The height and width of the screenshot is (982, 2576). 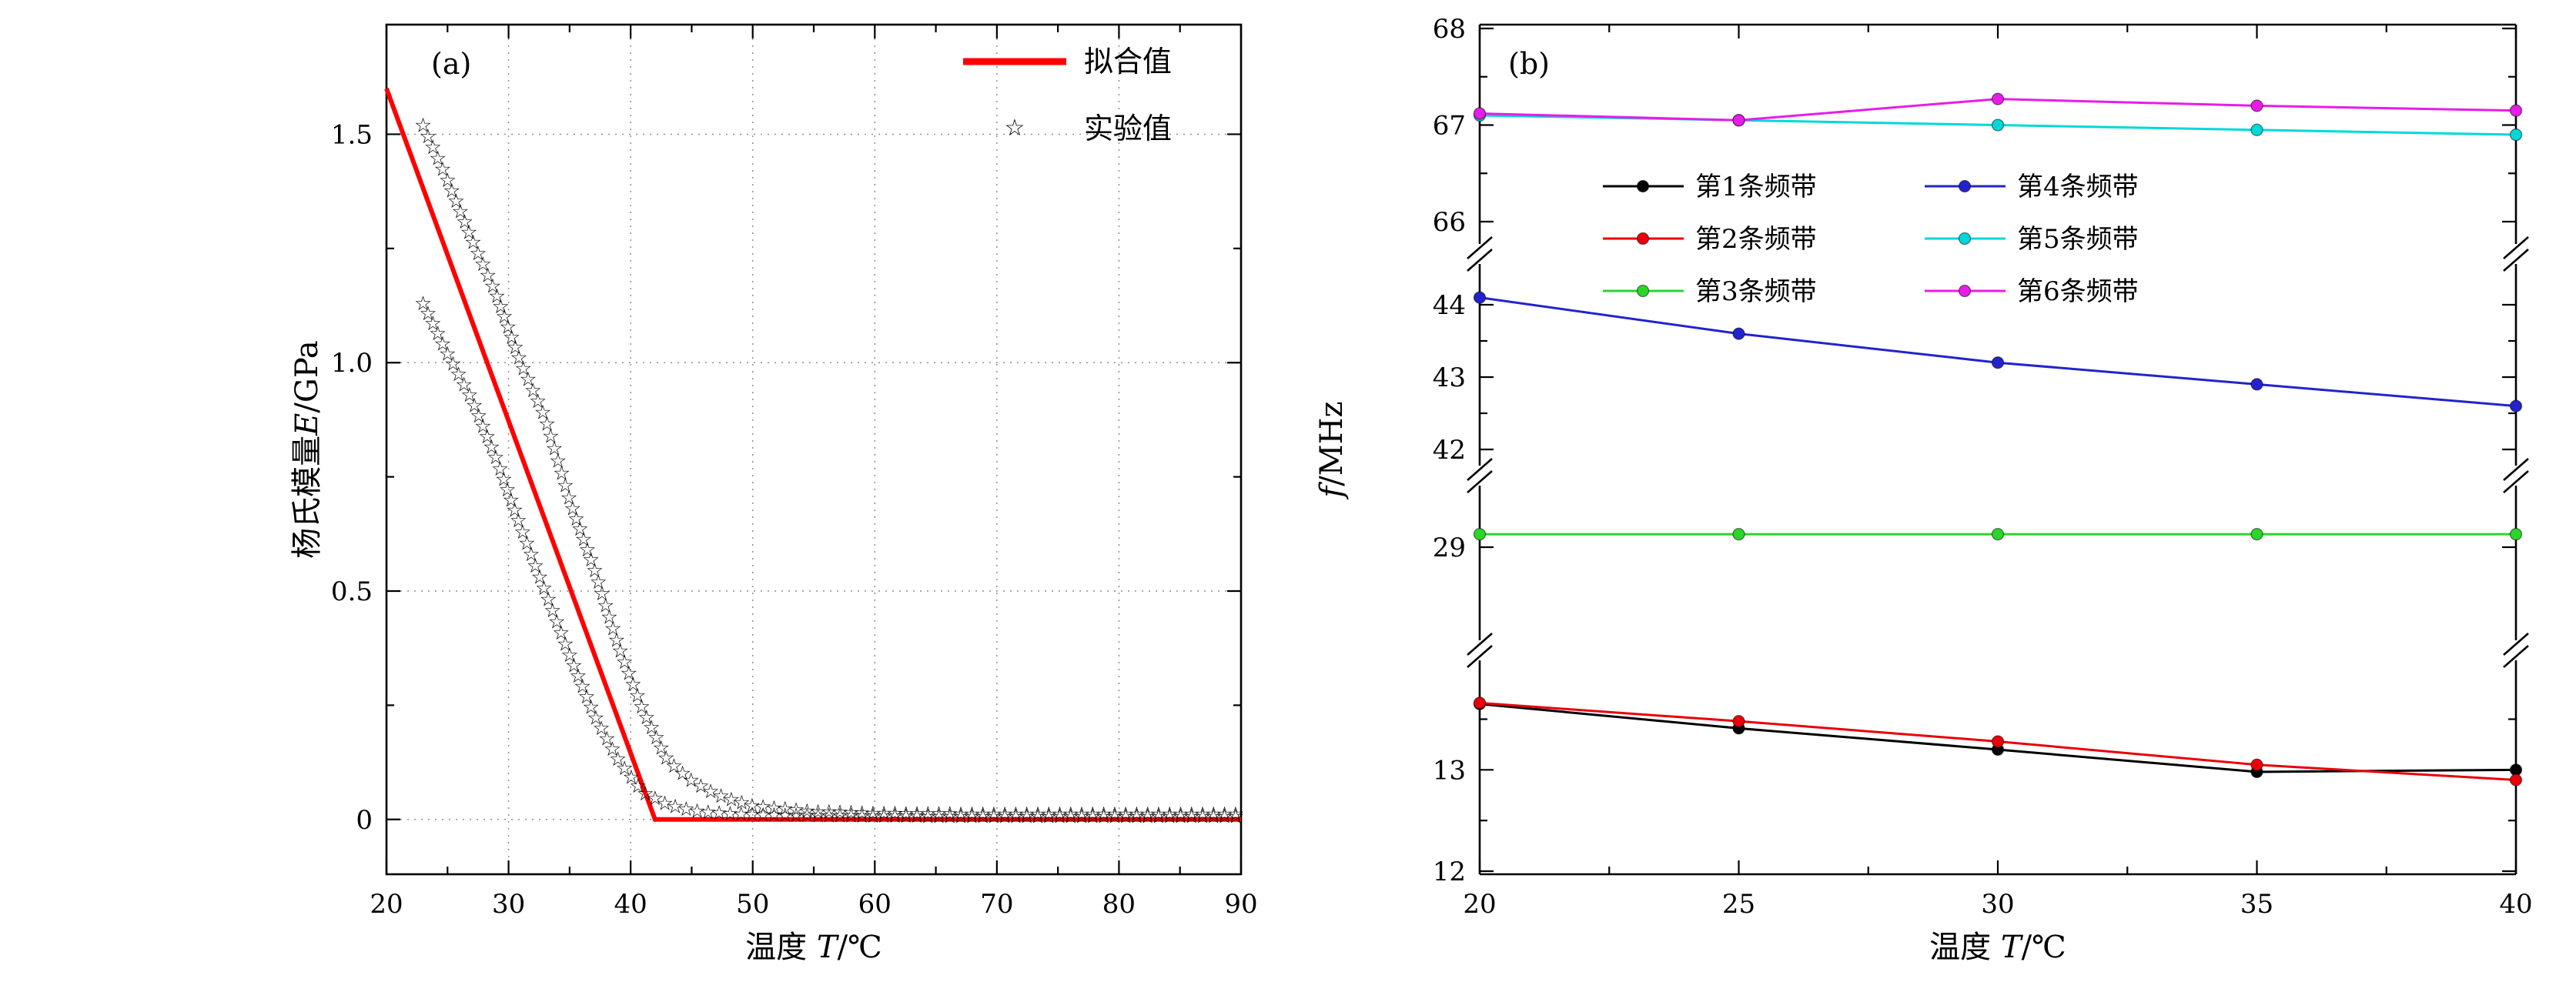 What do you see at coordinates (1449, 305) in the screenshot?
I see `svg-text: 44` at bounding box center [1449, 305].